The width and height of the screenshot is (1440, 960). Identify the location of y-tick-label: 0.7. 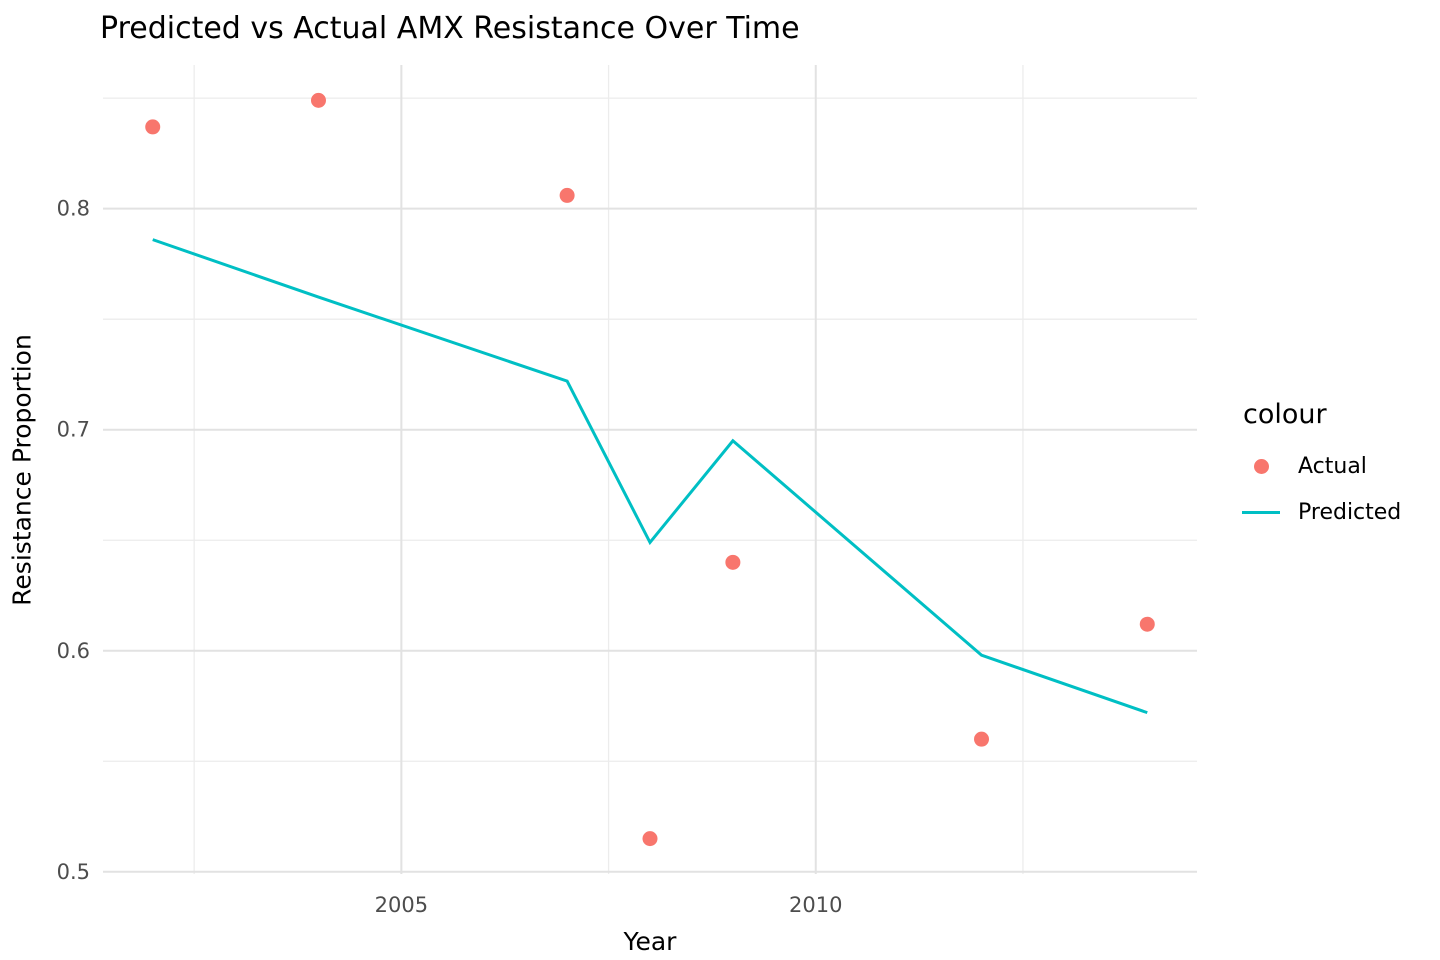
(73, 430).